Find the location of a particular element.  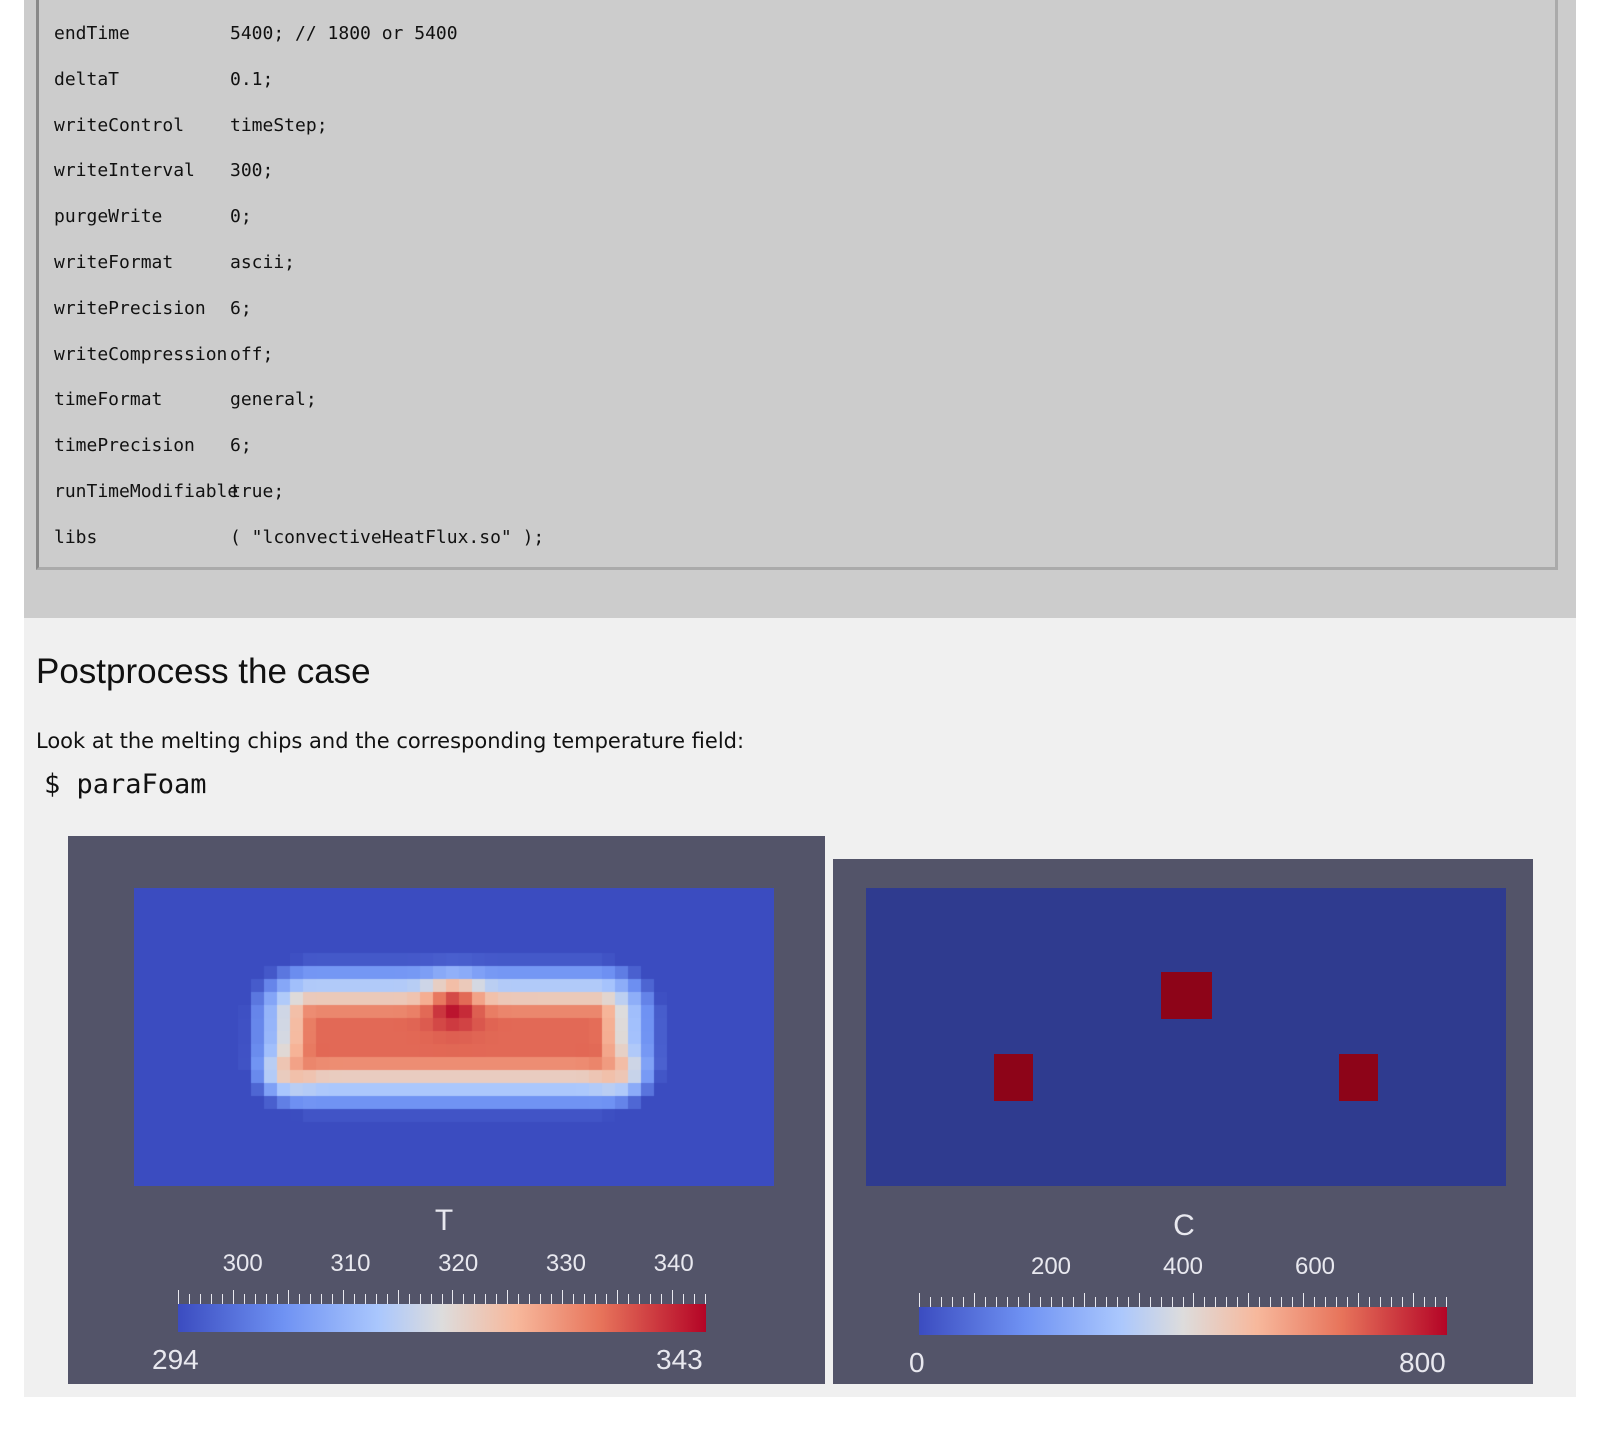

code-key: writeInterval is located at coordinates (124, 171).